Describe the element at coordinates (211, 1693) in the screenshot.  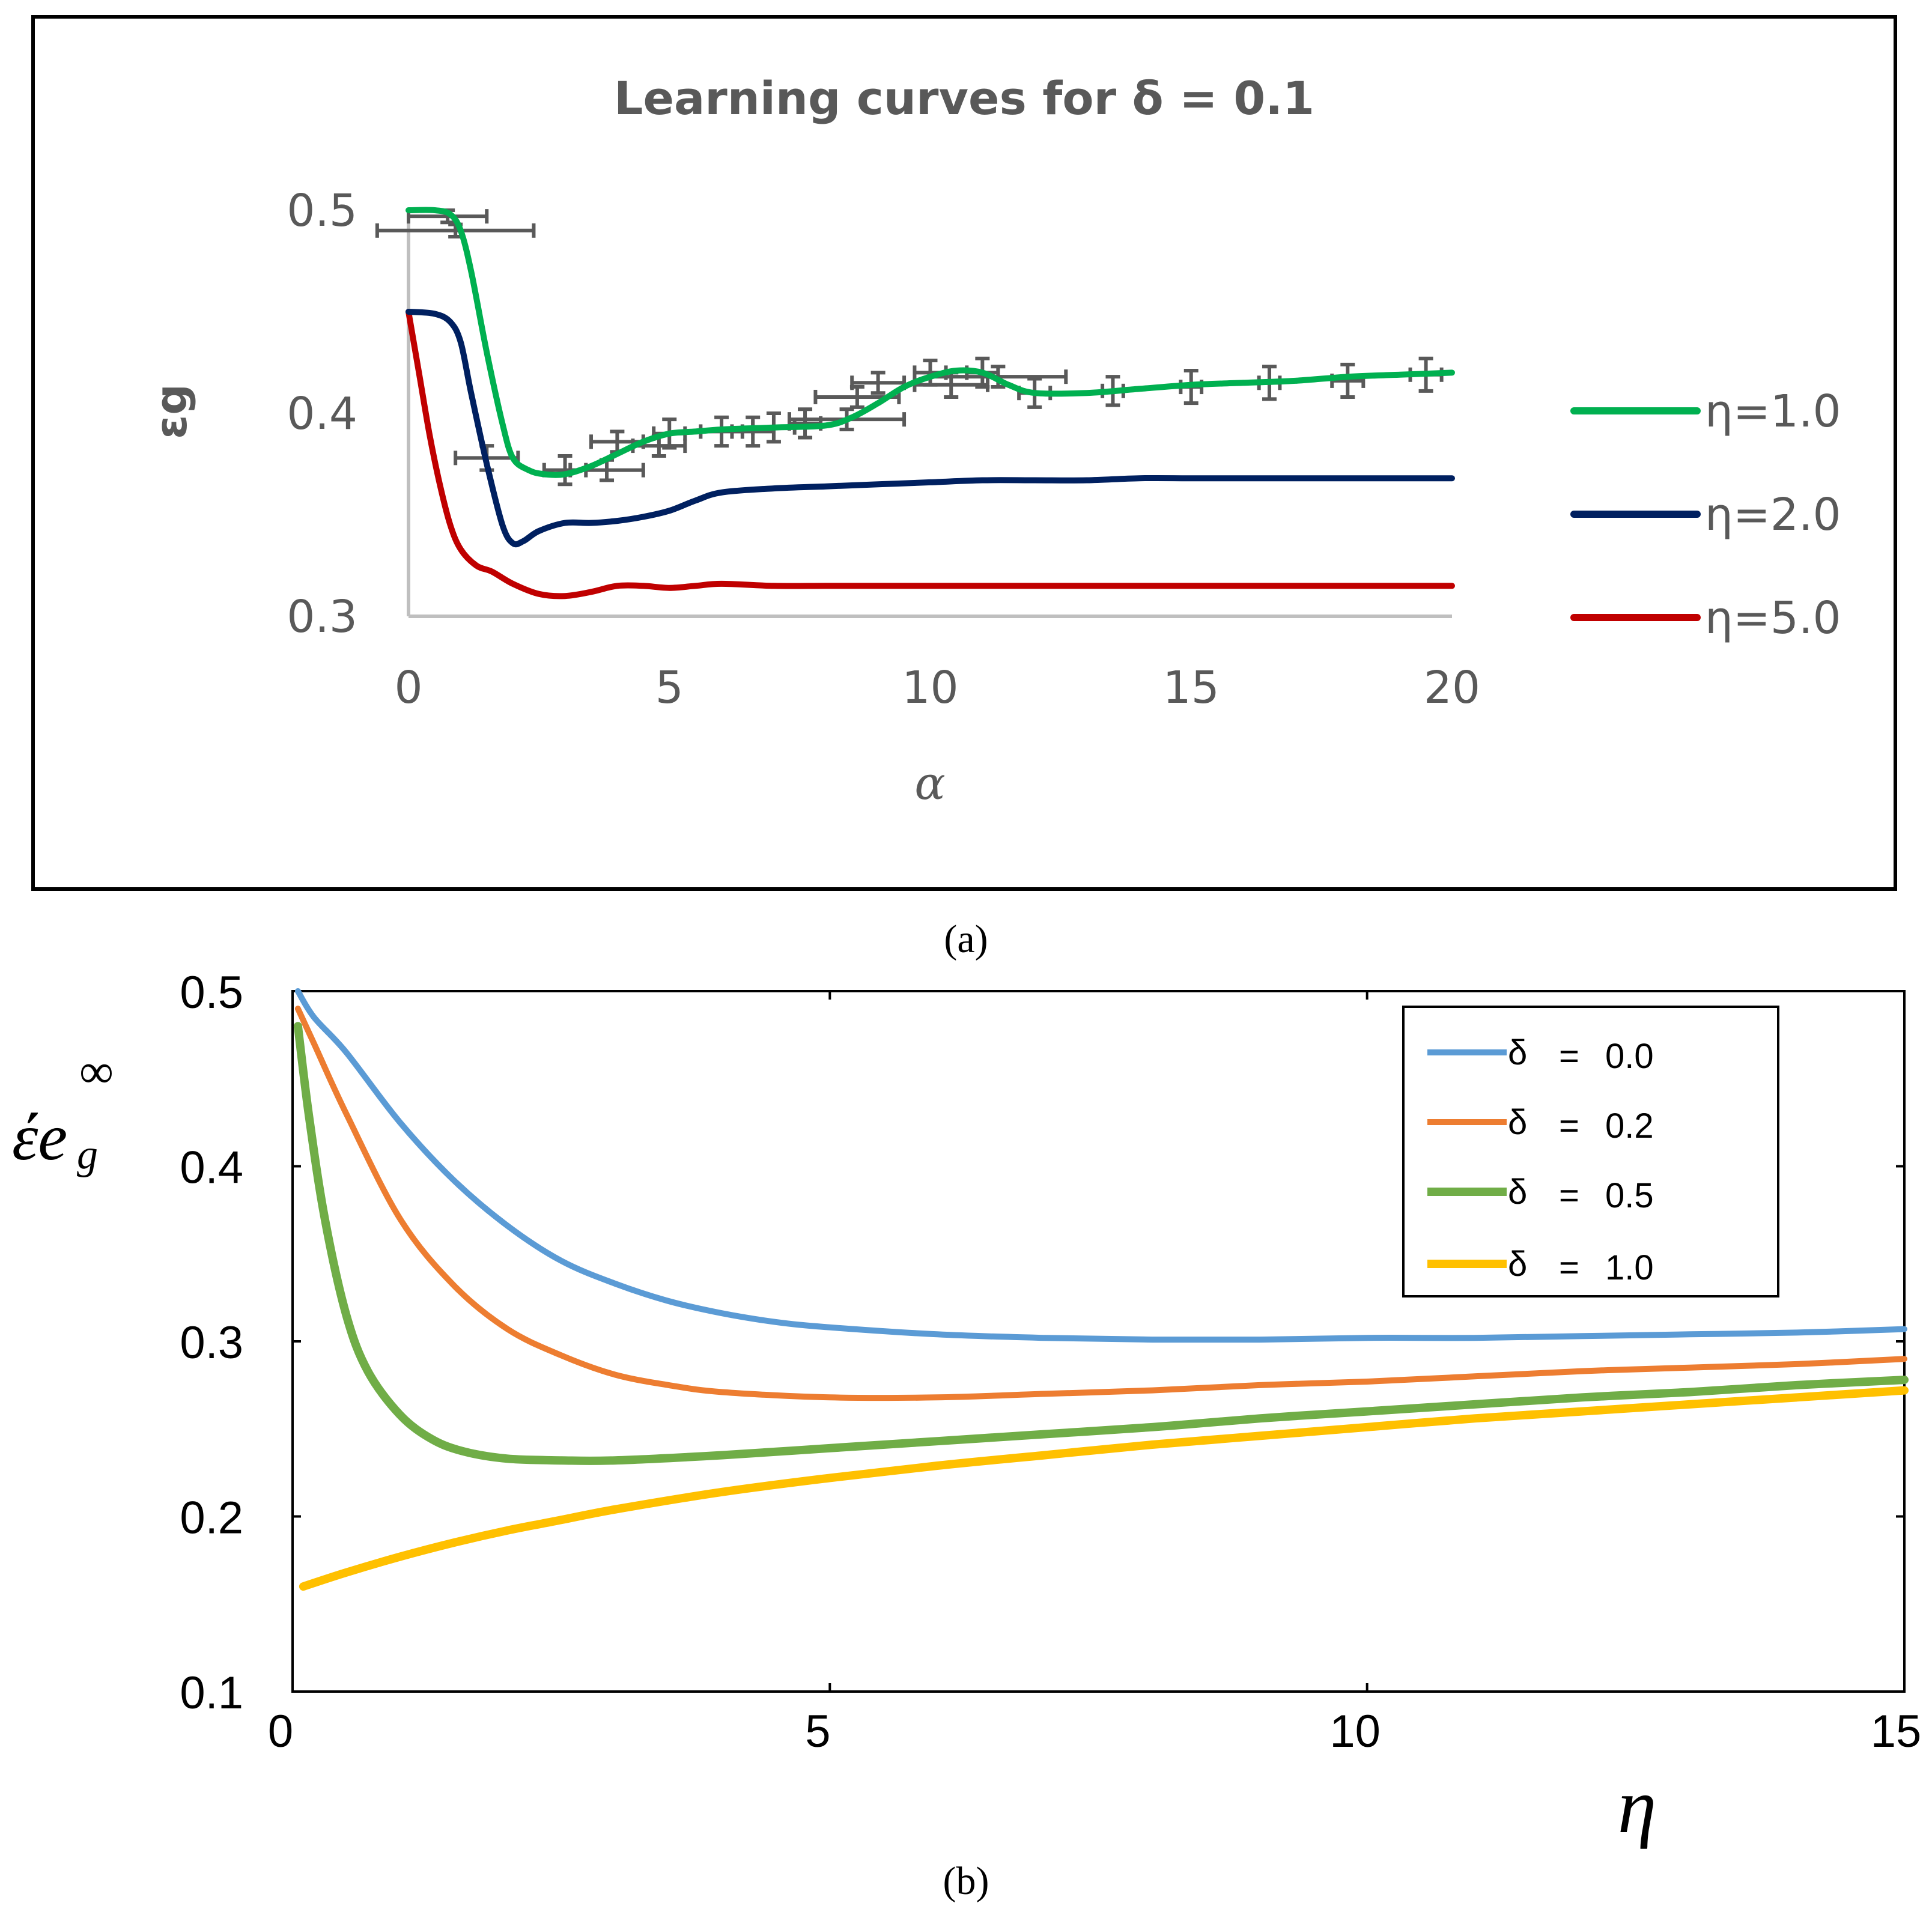
I see `y-tick-label: 0.1` at that location.